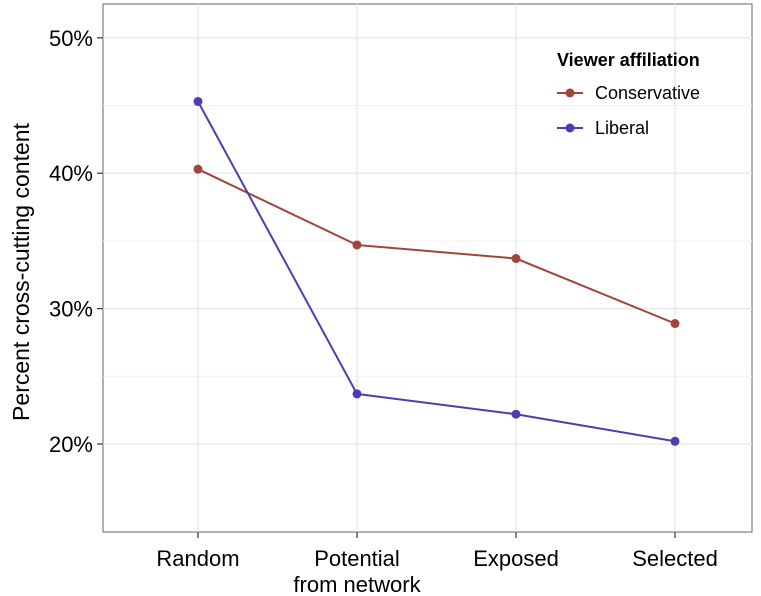 The height and width of the screenshot is (596, 761). I want to click on y-tick-label: 40%, so click(71, 173).